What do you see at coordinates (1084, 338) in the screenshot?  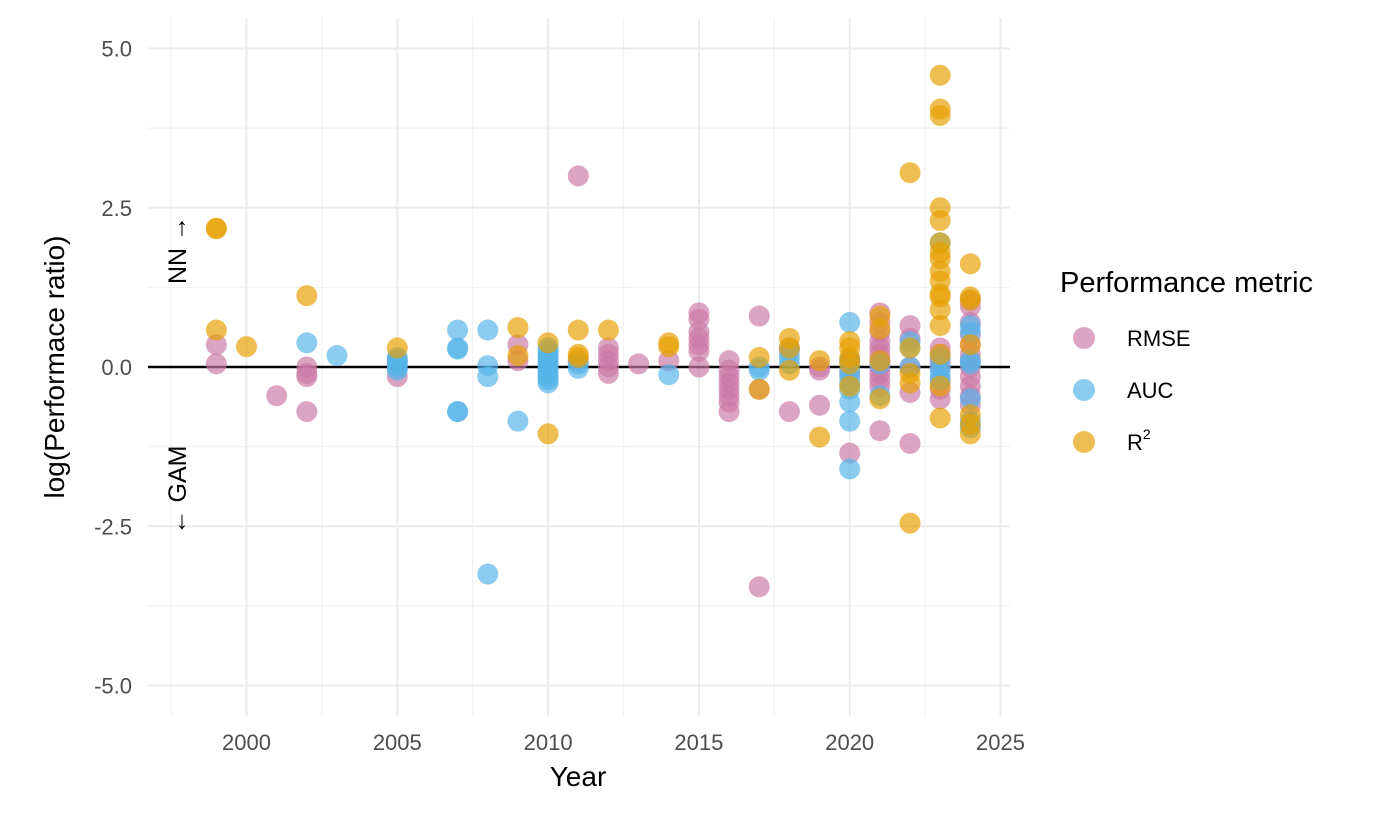 I see `legend-key-rmse` at bounding box center [1084, 338].